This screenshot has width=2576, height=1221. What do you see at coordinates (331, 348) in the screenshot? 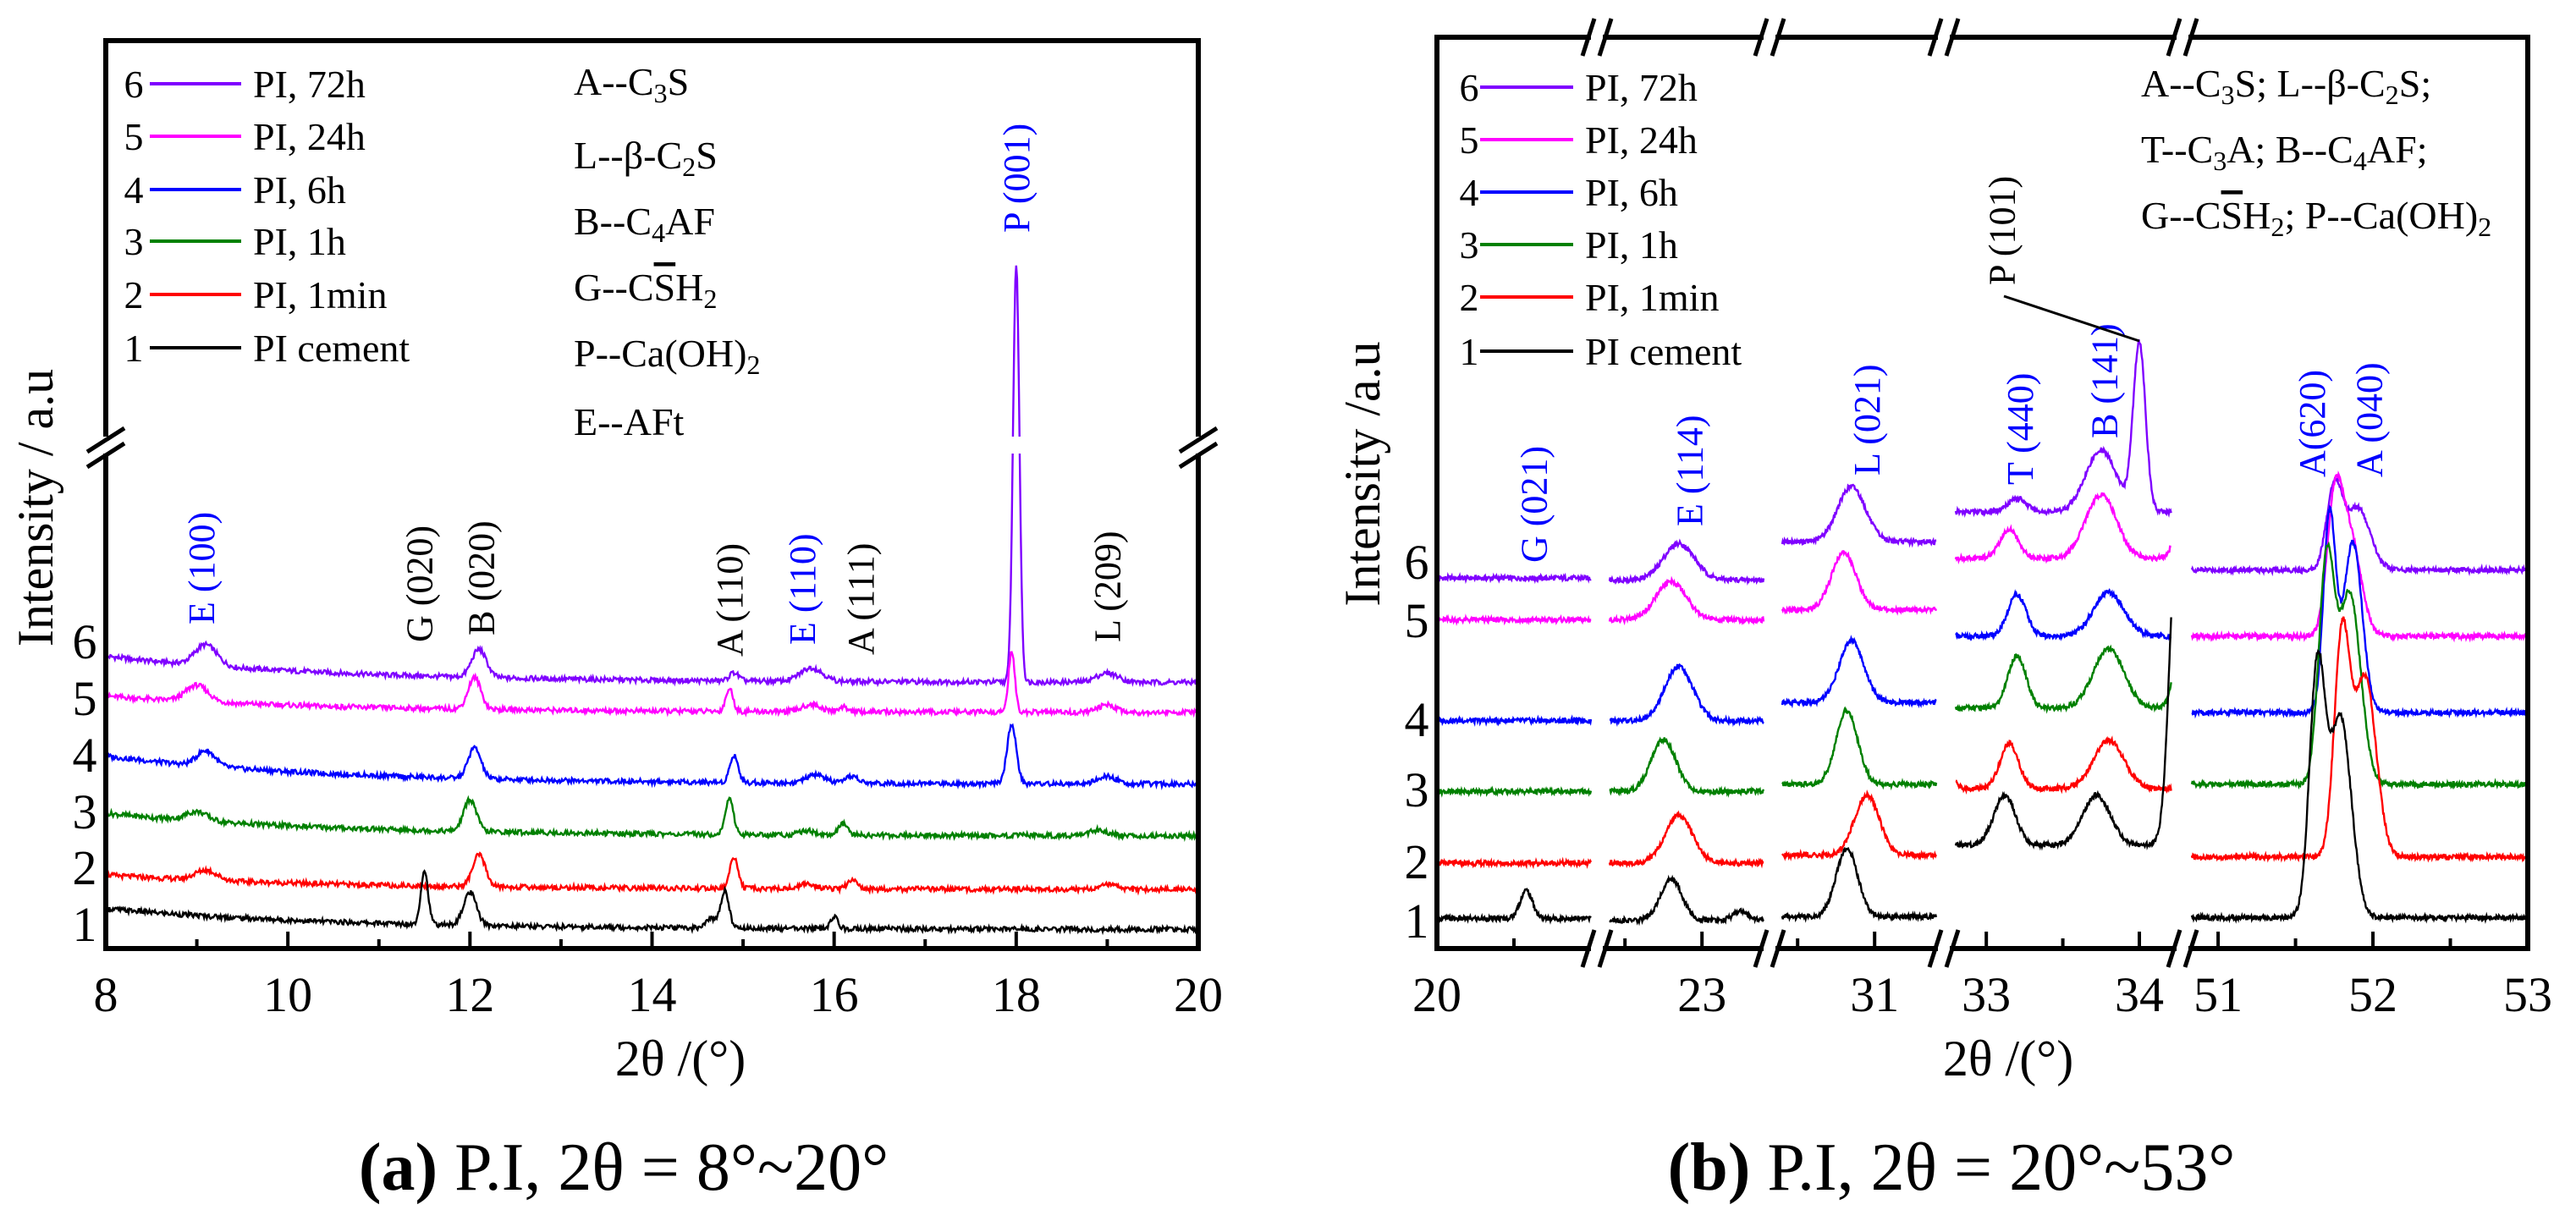
I see `legend-label: PI cement` at bounding box center [331, 348].